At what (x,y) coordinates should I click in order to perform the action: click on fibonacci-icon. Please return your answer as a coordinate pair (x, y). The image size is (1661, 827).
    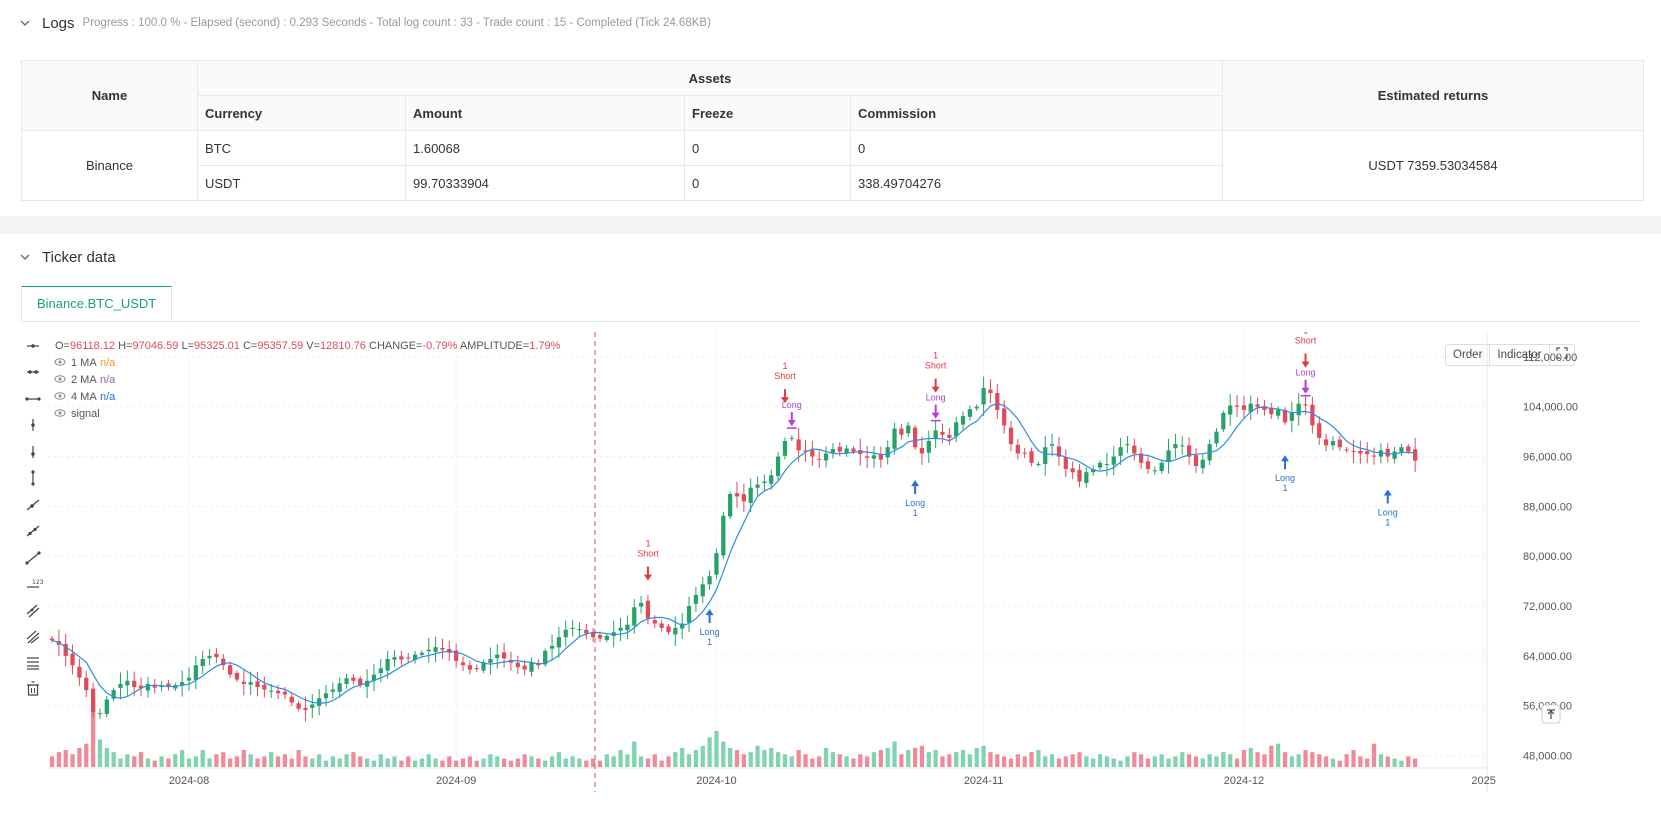
    Looking at the image, I should click on (33, 663).